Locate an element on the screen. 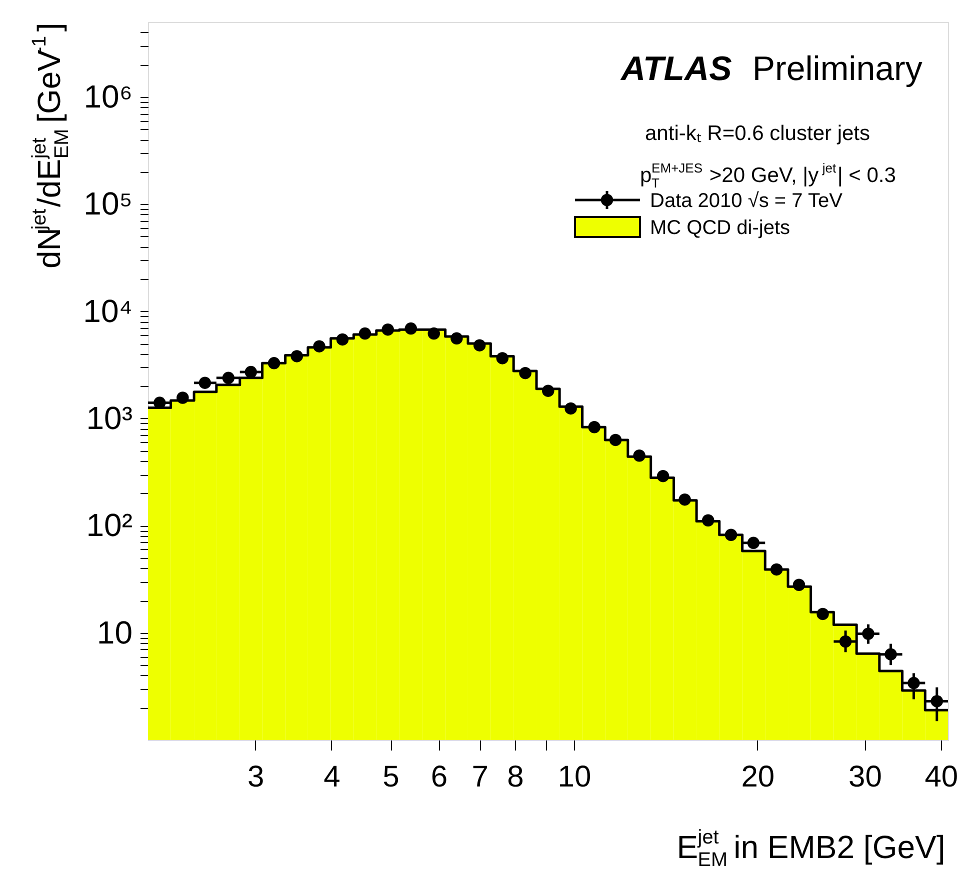 This screenshot has width=965, height=873. x-tick-label: 5 is located at coordinates (391, 777).